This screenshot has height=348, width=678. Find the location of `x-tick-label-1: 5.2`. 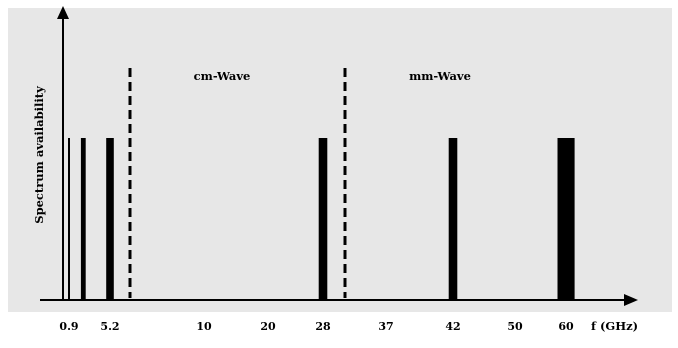

x-tick-label-1: 5.2 is located at coordinates (109, 326).